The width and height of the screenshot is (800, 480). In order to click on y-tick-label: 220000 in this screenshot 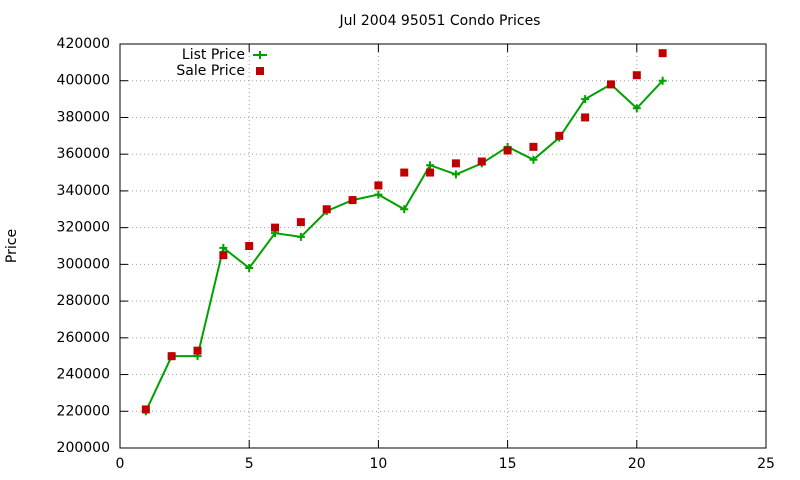, I will do `click(83, 411)`.